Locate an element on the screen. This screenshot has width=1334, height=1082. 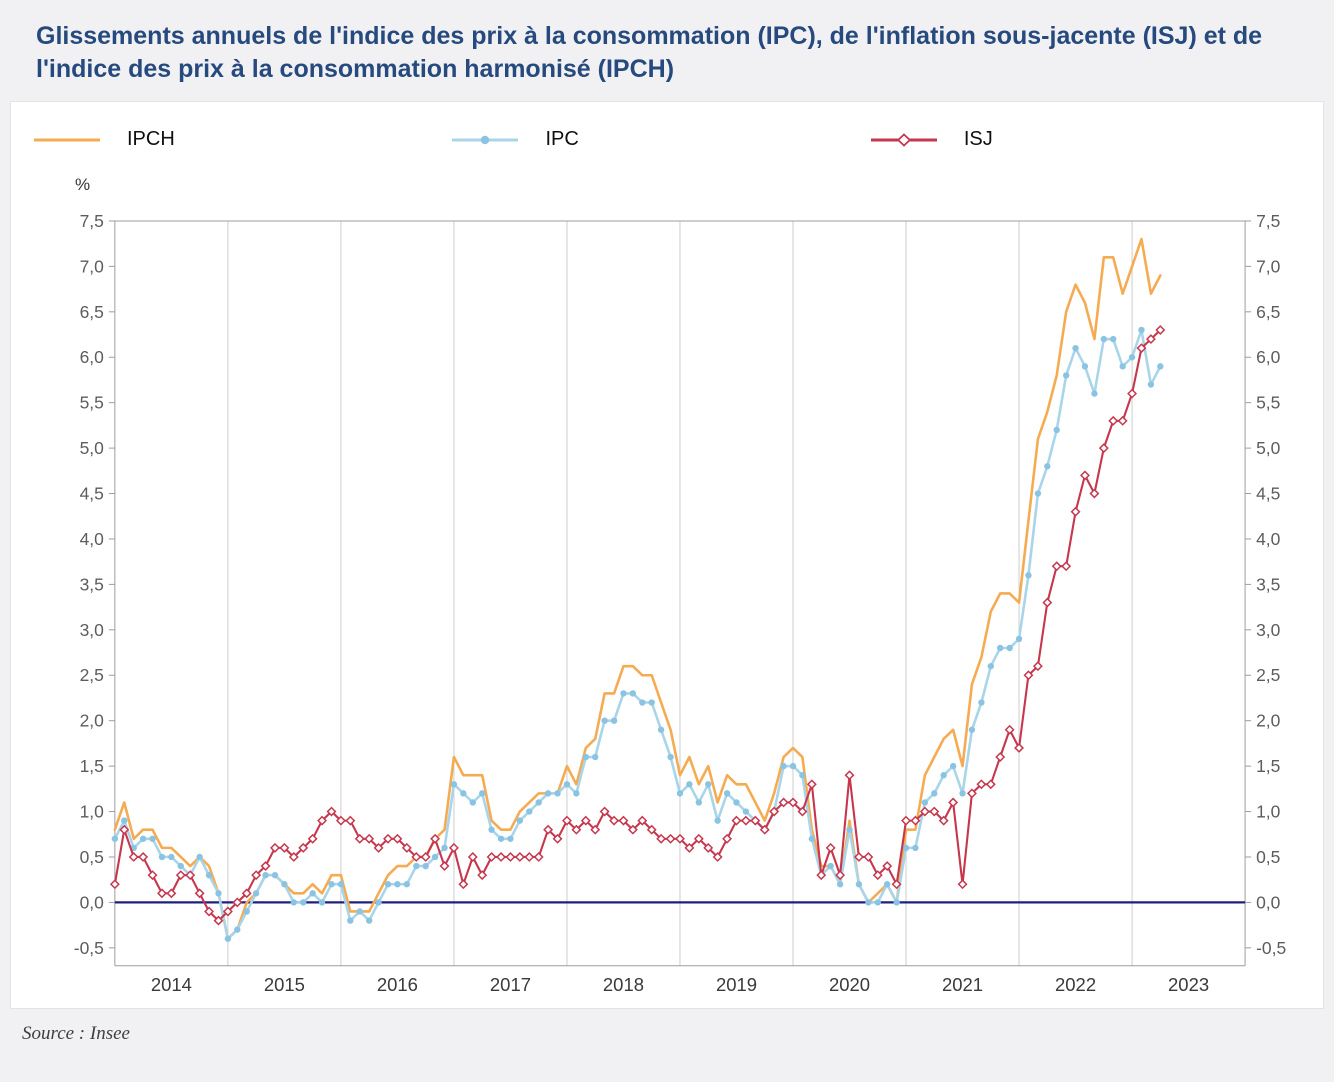
legend-item-ipc: IPC is located at coordinates (660, 139).